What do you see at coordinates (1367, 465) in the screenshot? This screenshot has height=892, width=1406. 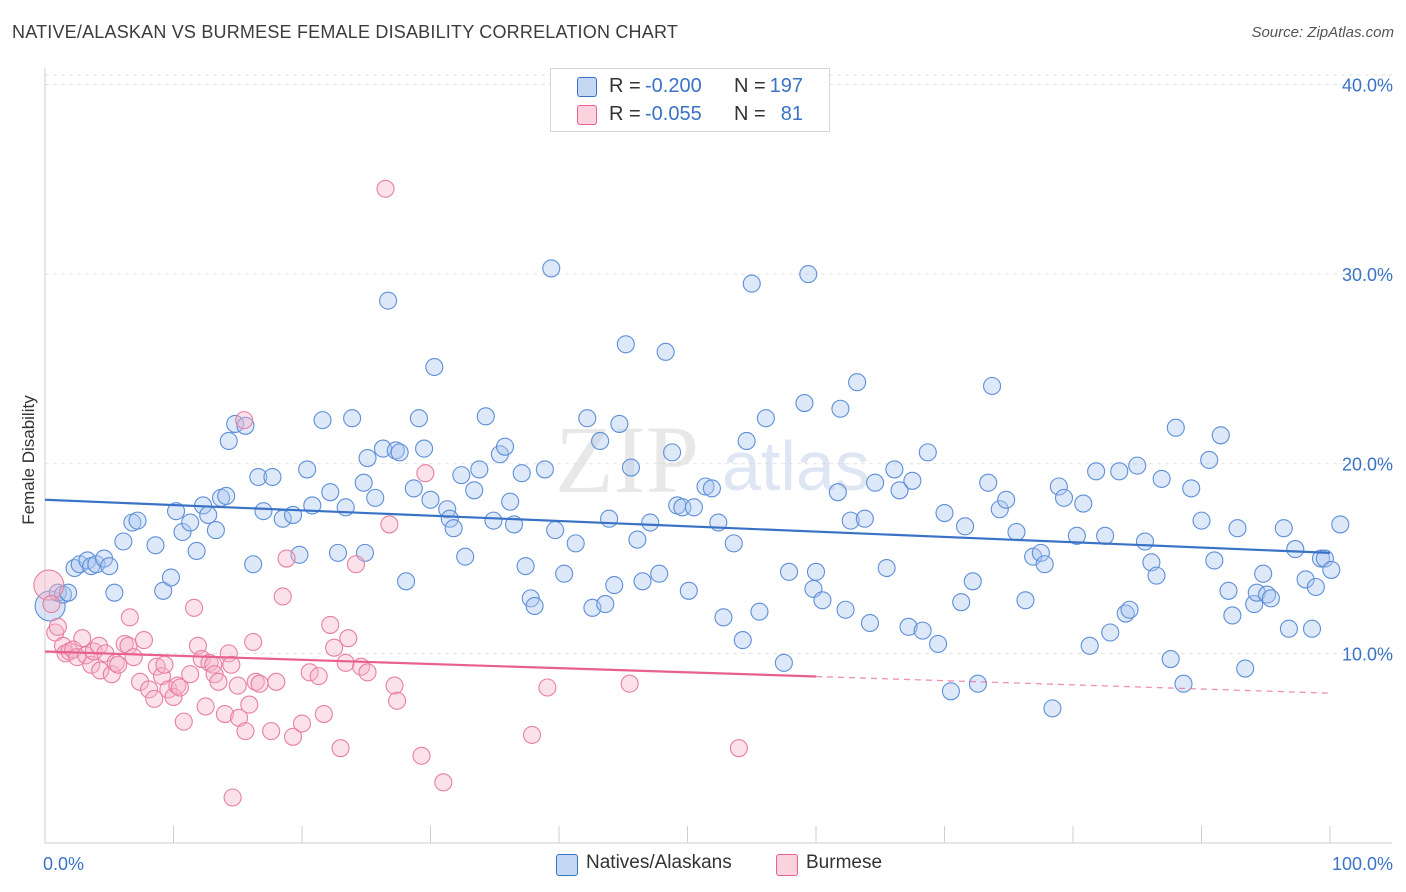 I see `y-tick-label: 20.0%` at bounding box center [1367, 465].